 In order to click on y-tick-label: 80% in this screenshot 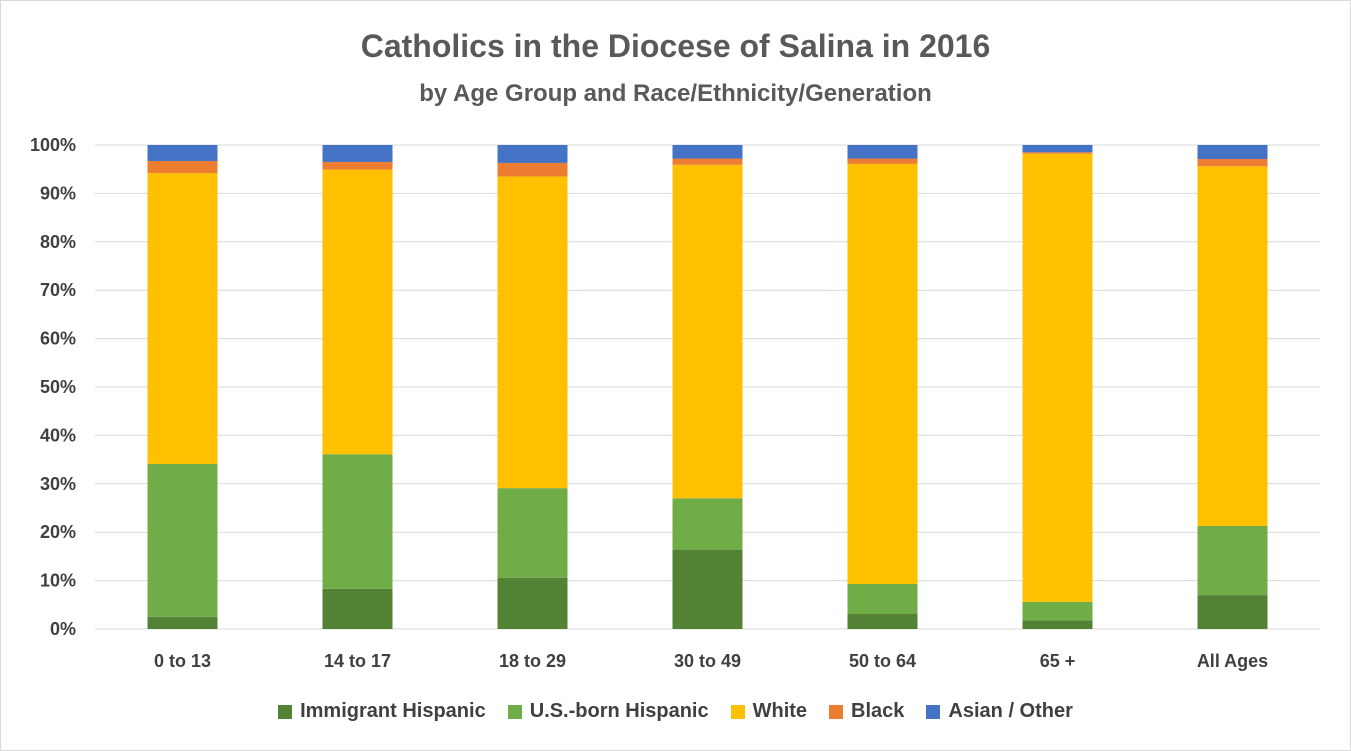, I will do `click(58, 242)`.